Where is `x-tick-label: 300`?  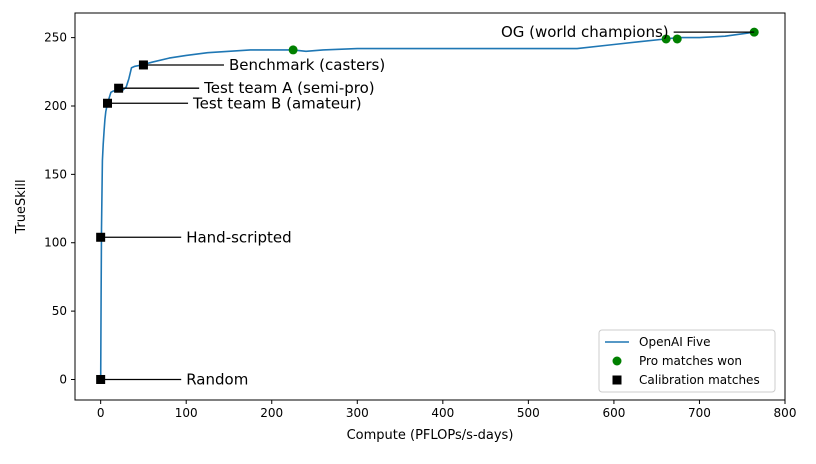 x-tick-label: 300 is located at coordinates (357, 413).